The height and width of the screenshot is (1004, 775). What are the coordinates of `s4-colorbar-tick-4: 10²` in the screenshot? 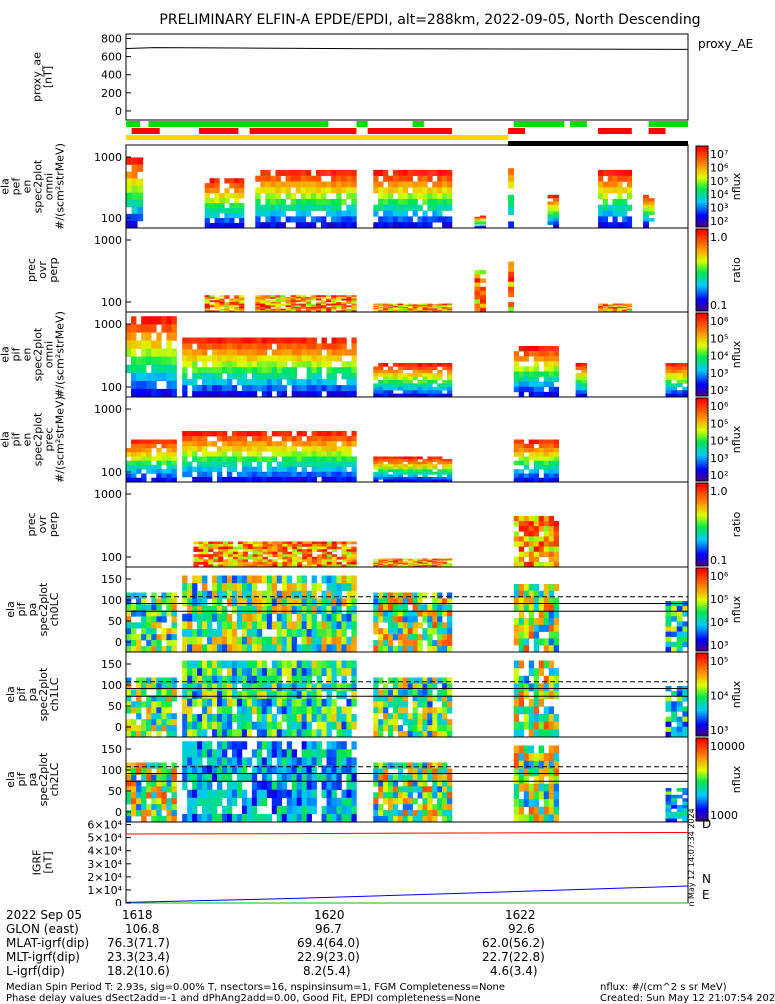 It's located at (719, 475).